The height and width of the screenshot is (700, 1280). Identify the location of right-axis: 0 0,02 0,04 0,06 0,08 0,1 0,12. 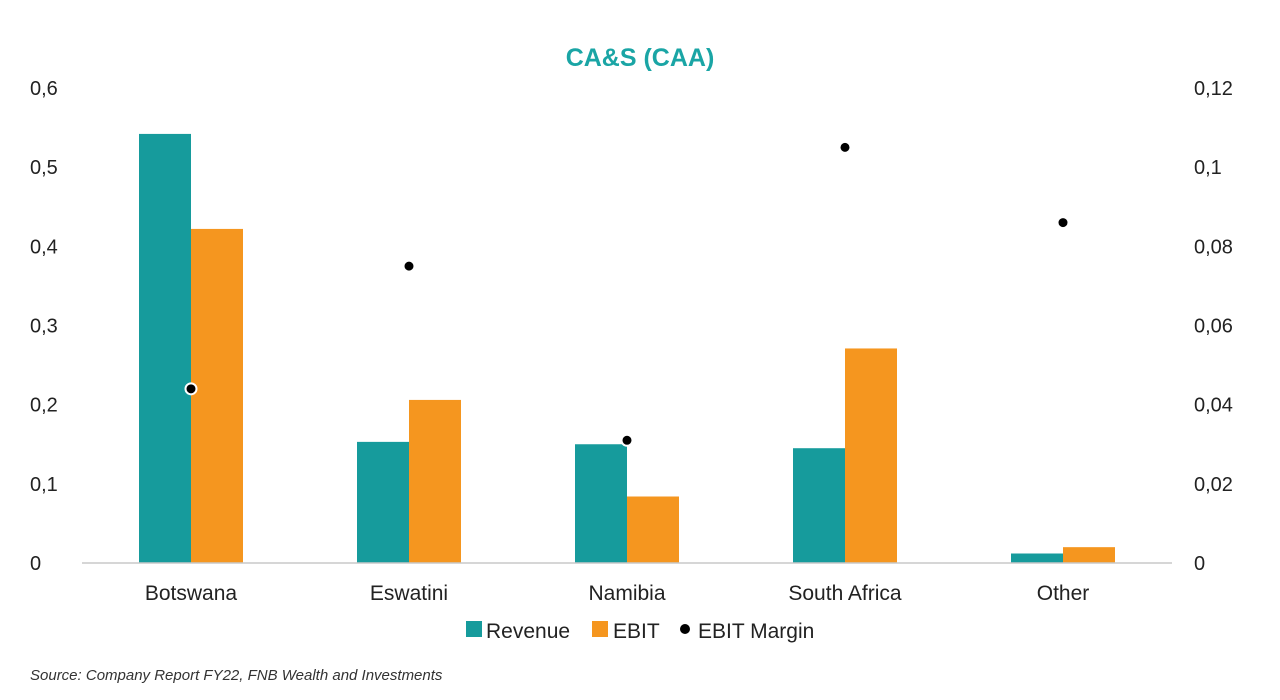
(1213, 326).